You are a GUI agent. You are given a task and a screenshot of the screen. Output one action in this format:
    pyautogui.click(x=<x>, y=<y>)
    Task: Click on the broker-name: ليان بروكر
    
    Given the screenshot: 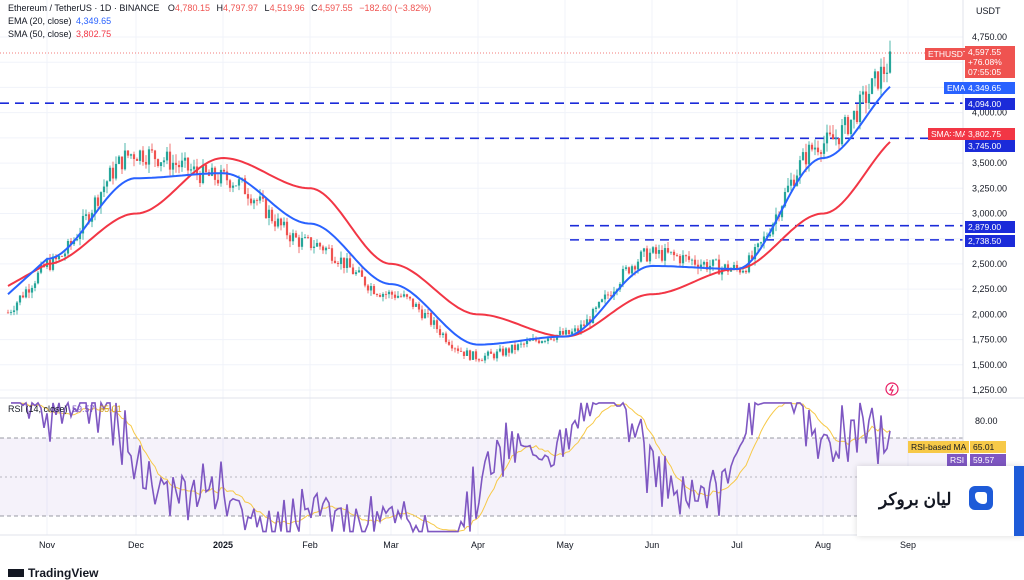 What is the action you would take?
    pyautogui.click(x=915, y=499)
    